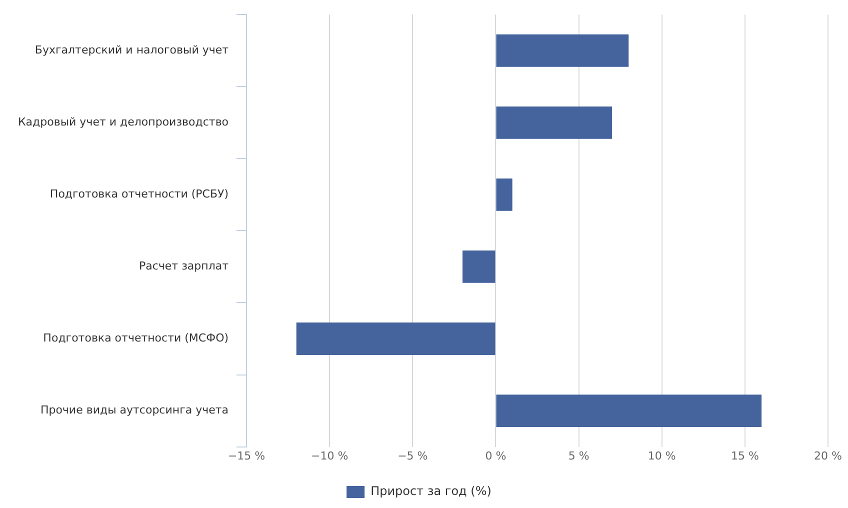 This screenshot has width=848, height=508. What do you see at coordinates (247, 455) in the screenshot?
I see `x-tick-label: −15 %` at bounding box center [247, 455].